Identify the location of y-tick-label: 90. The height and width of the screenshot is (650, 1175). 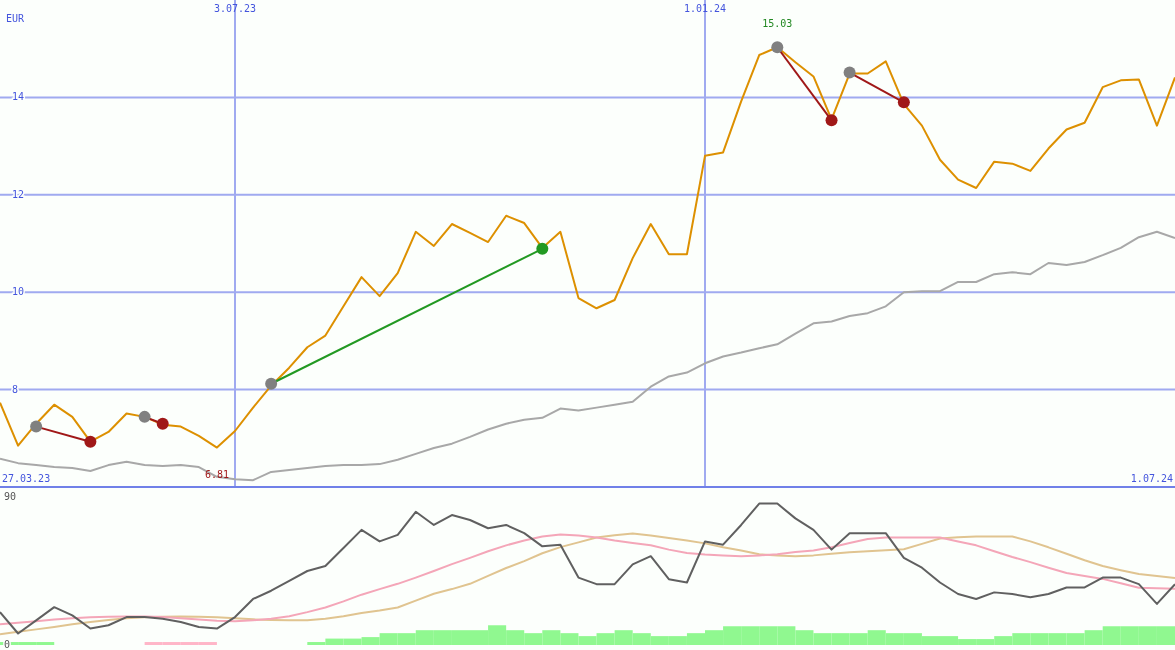
(10, 496).